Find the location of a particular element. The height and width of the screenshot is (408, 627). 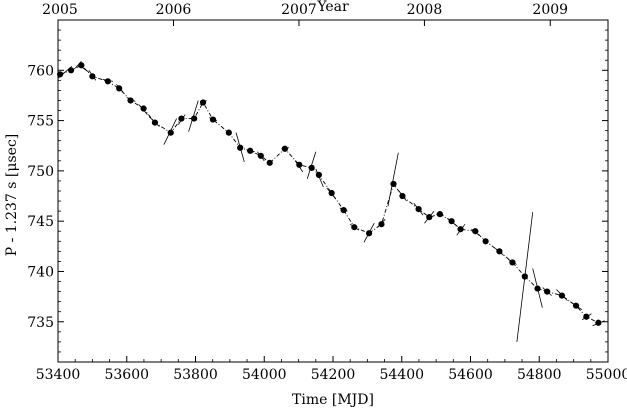

top-axis-ticks: 2005 2006 2007 2008 2009 is located at coordinates (305, 14).